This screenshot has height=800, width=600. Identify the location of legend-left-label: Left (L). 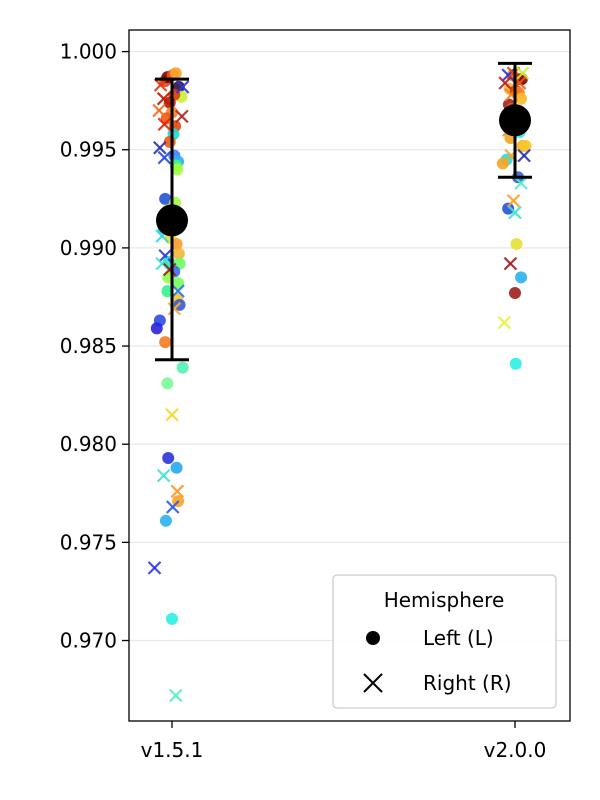
(458, 638).